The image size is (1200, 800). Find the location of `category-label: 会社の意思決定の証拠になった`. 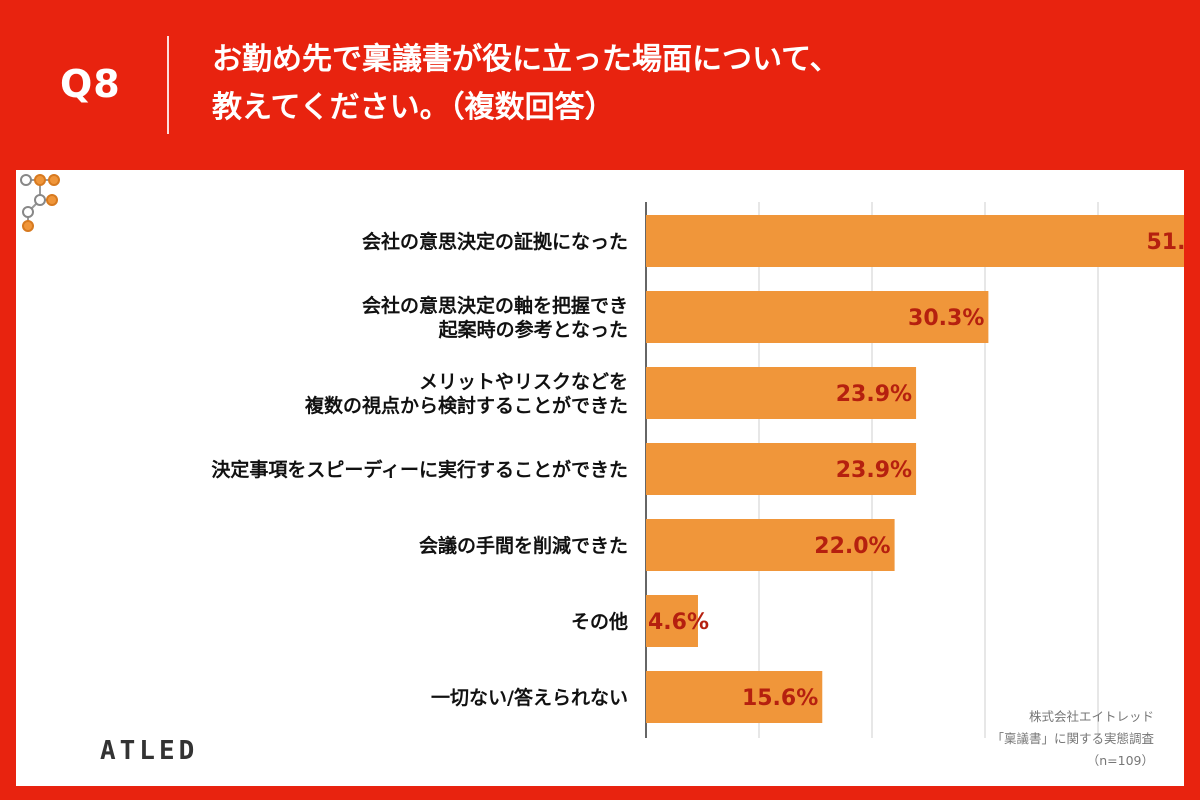

category-label: 会社の意思決定の証拠になった is located at coordinates (495, 241).